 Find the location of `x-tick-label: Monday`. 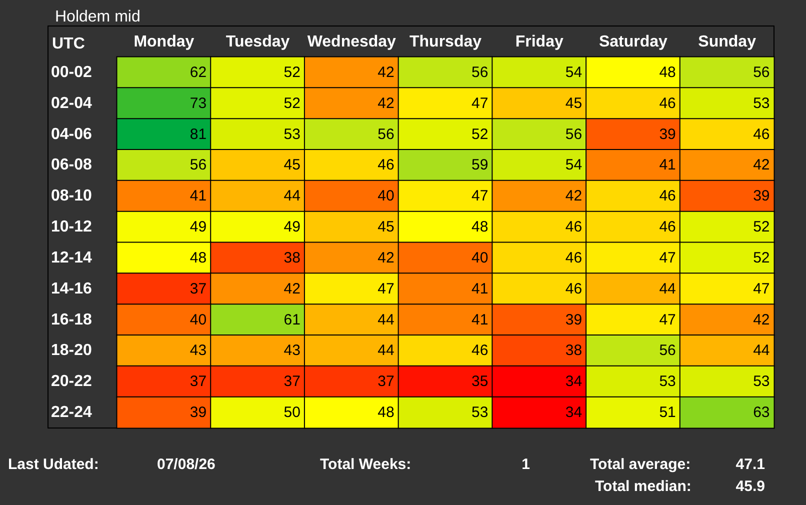

x-tick-label: Monday is located at coordinates (164, 42).